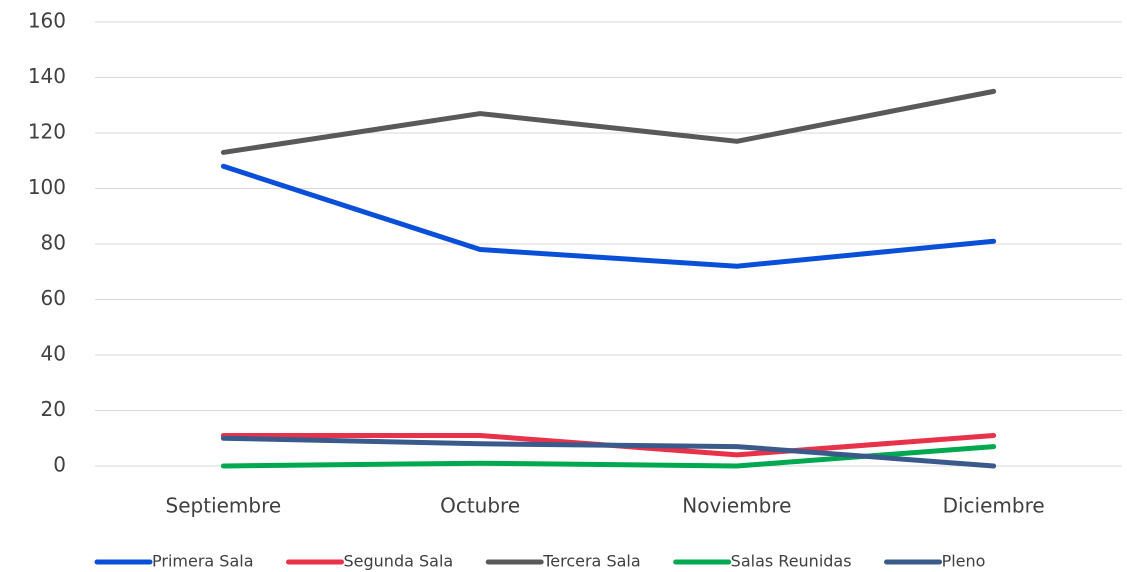  I want to click on y-tick-label: 160, so click(47, 21).